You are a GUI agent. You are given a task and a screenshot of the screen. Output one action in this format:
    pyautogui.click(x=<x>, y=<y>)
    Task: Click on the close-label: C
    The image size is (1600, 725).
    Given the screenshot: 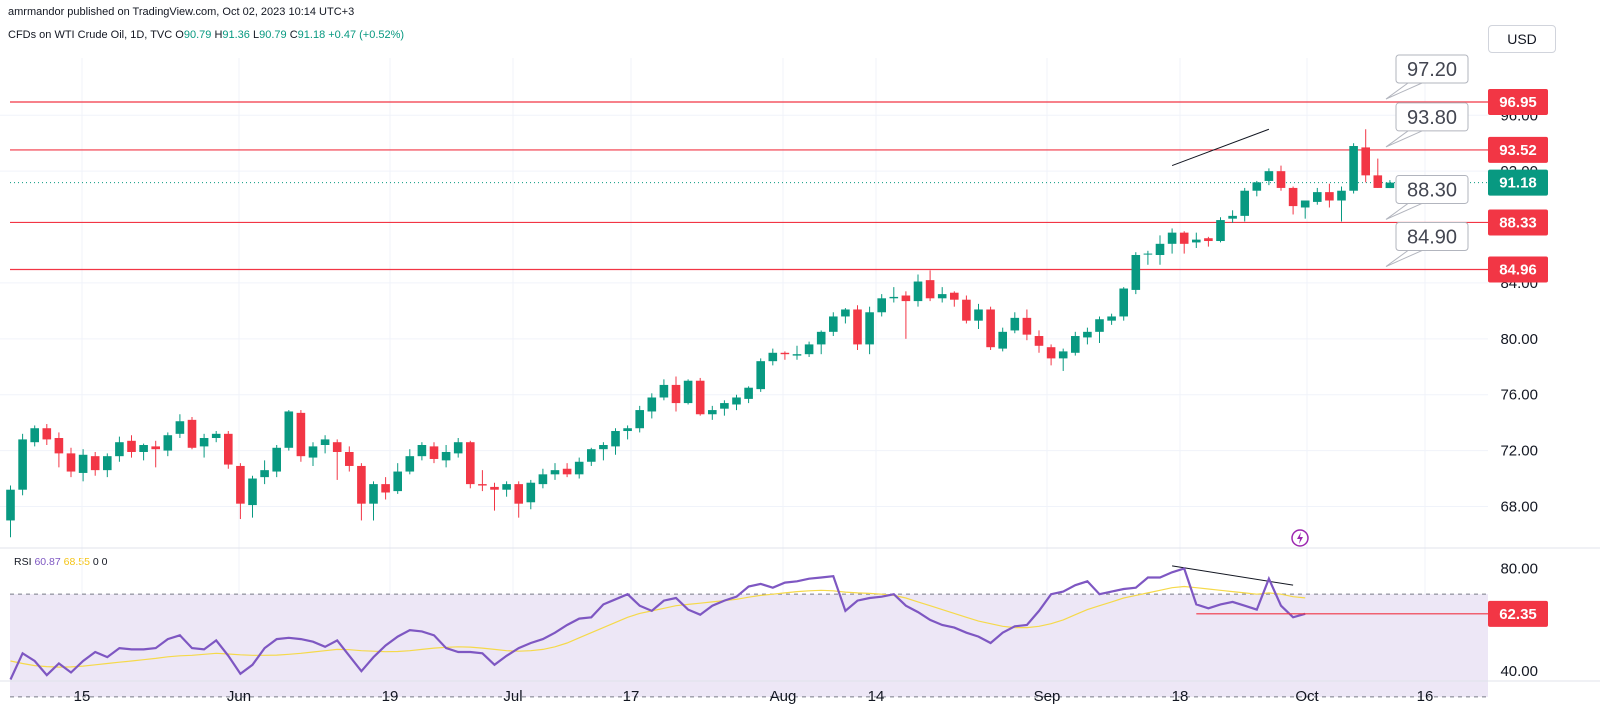 What is the action you would take?
    pyautogui.click(x=293, y=35)
    